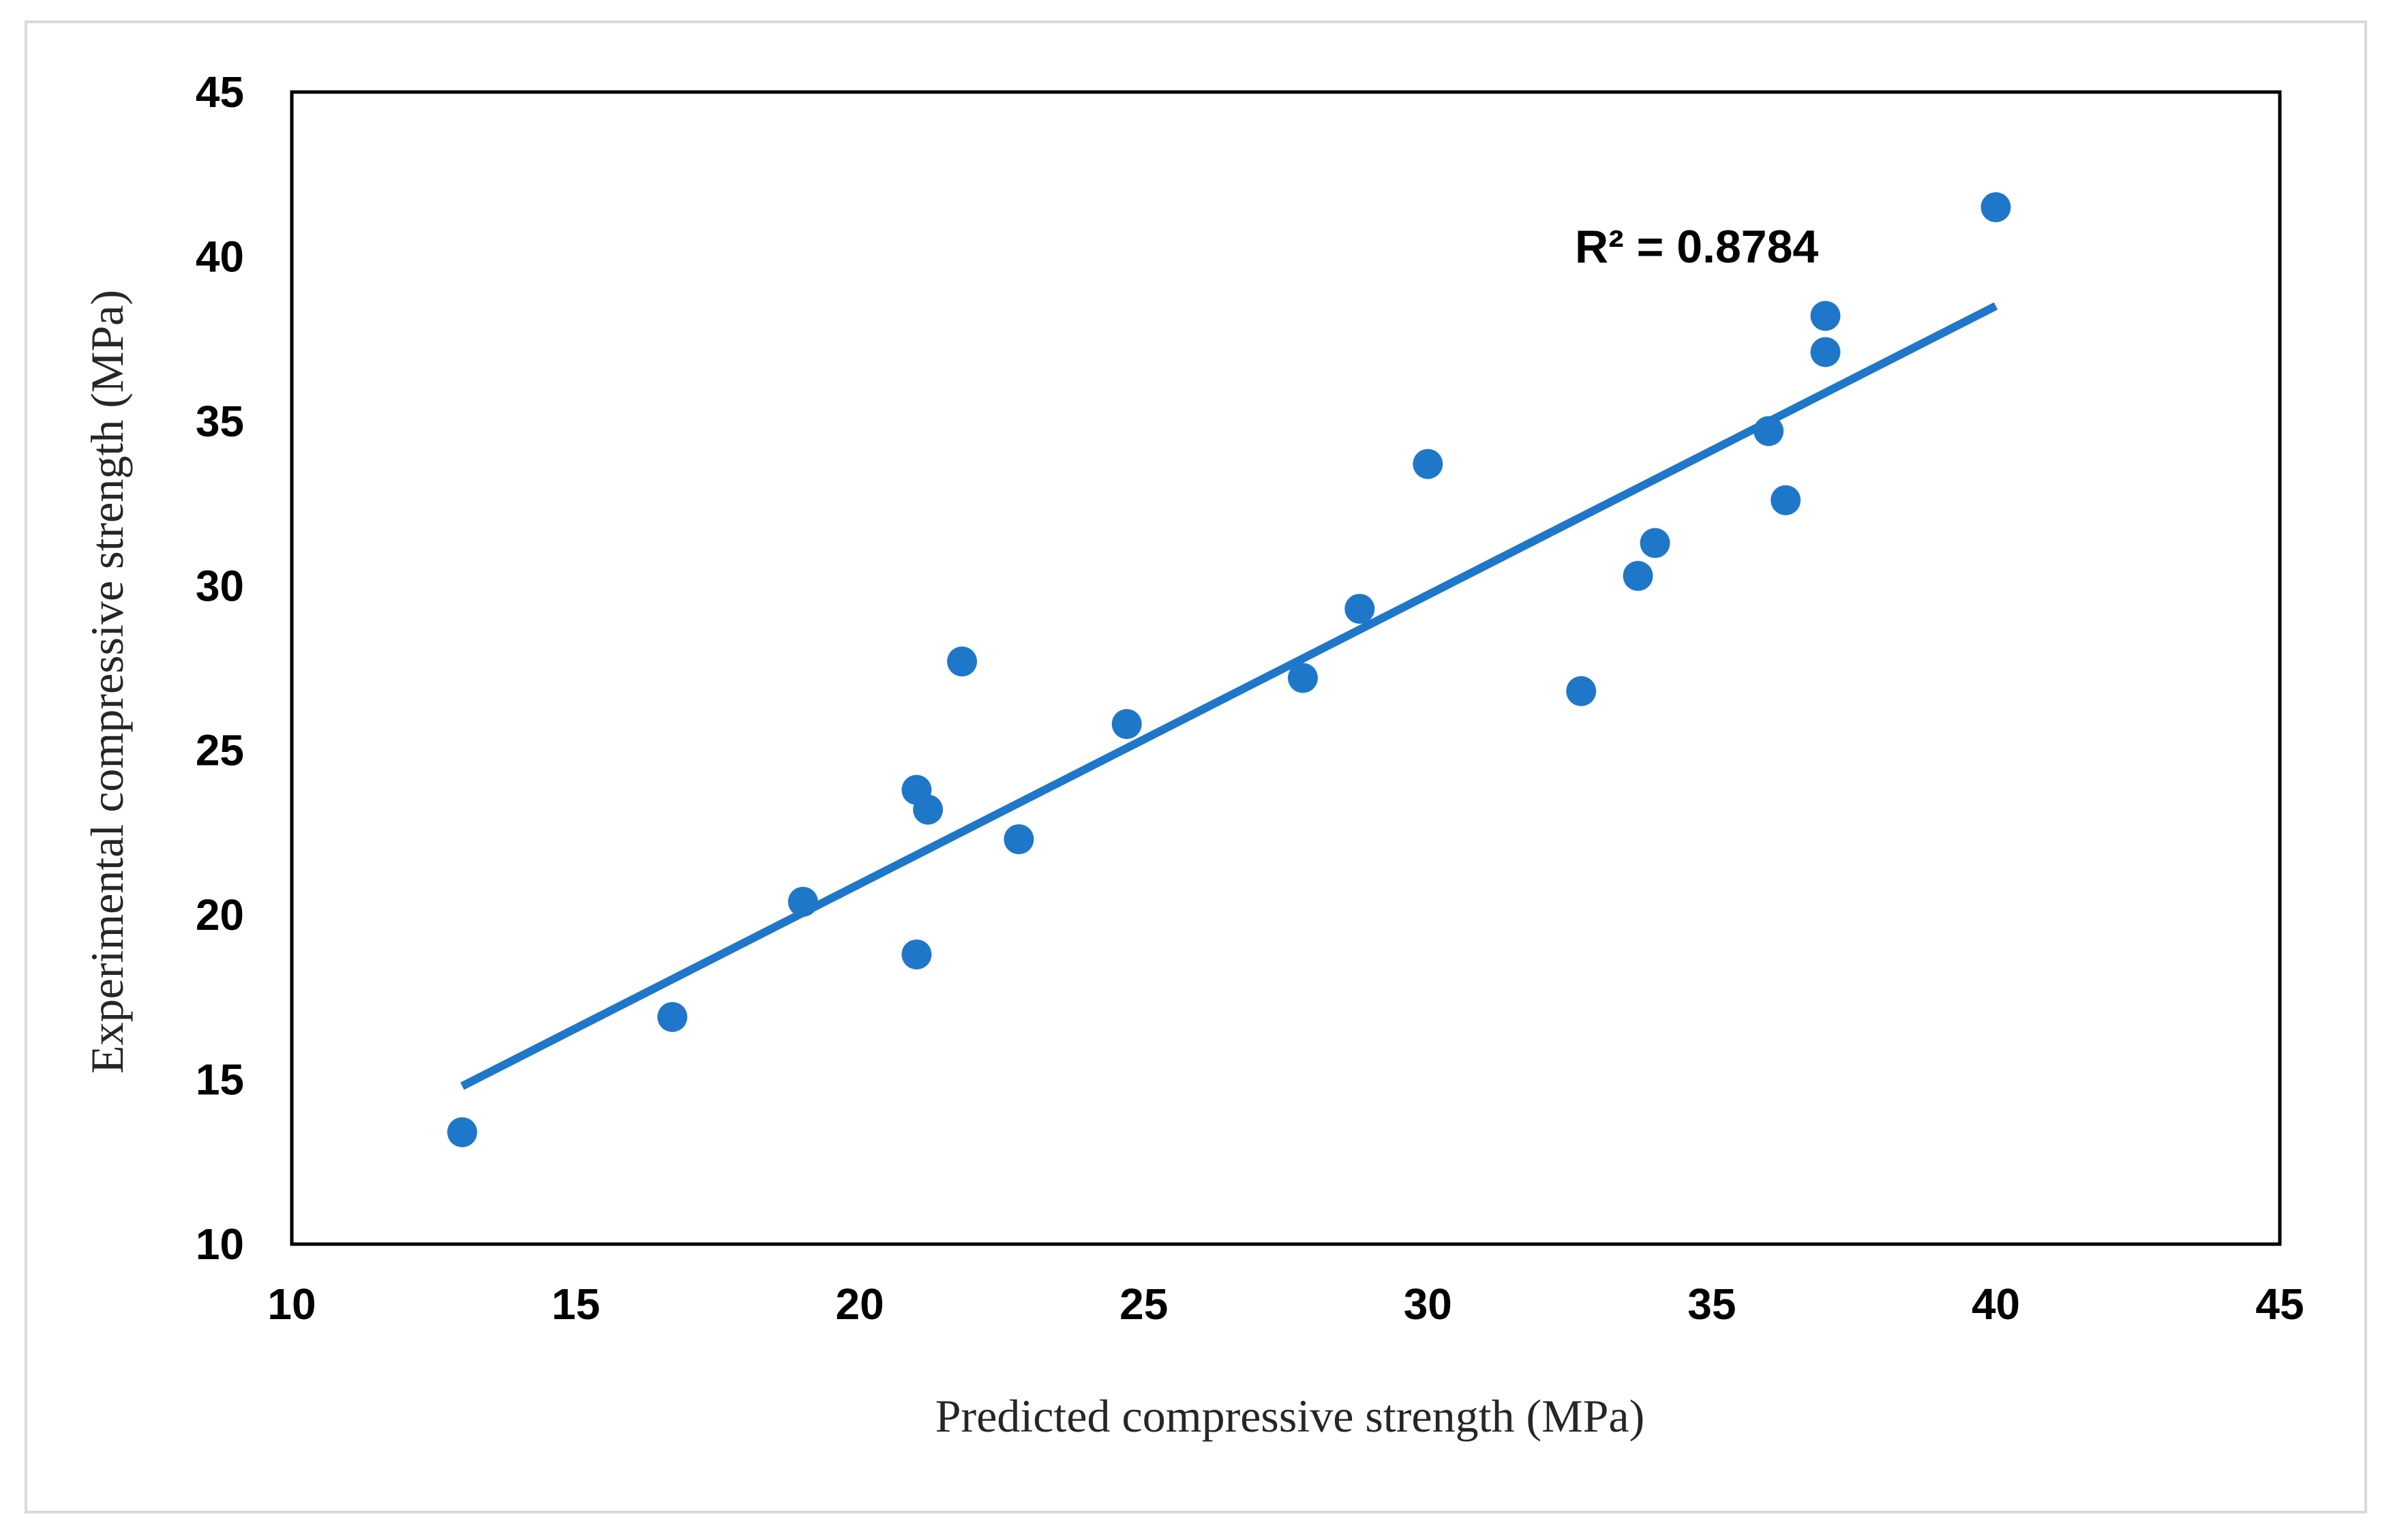 This screenshot has width=2393, height=1540. What do you see at coordinates (220, 915) in the screenshot?
I see `y-tick-label: 20` at bounding box center [220, 915].